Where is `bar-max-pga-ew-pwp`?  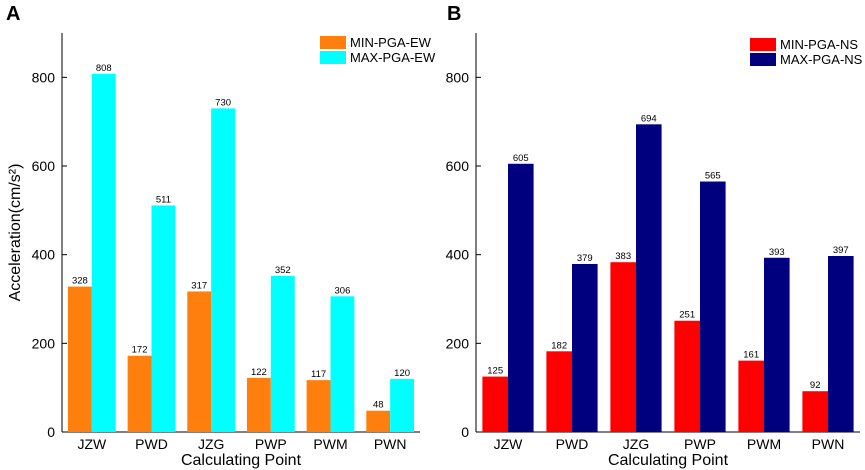 bar-max-pga-ew-pwp is located at coordinates (282, 353).